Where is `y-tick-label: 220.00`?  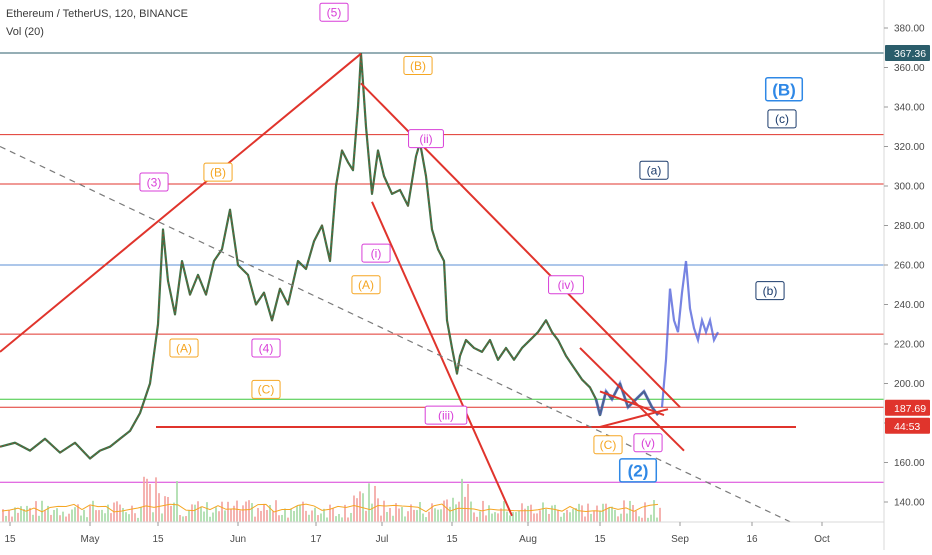
y-tick-label: 220.00 is located at coordinates (909, 345).